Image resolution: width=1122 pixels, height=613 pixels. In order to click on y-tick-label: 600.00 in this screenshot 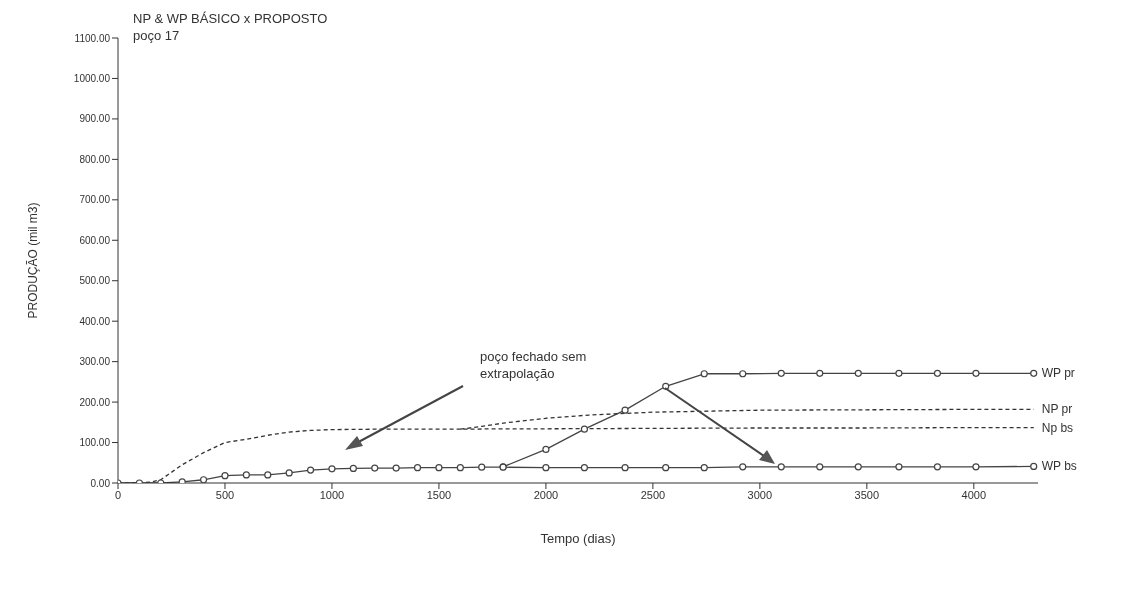, I will do `click(95, 240)`.